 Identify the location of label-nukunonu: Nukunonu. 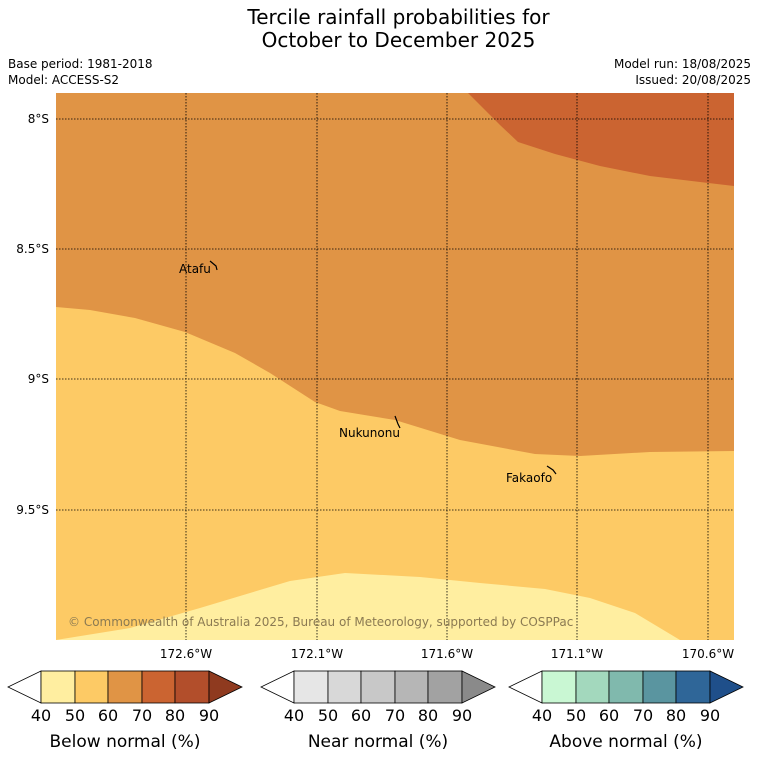
(369, 433).